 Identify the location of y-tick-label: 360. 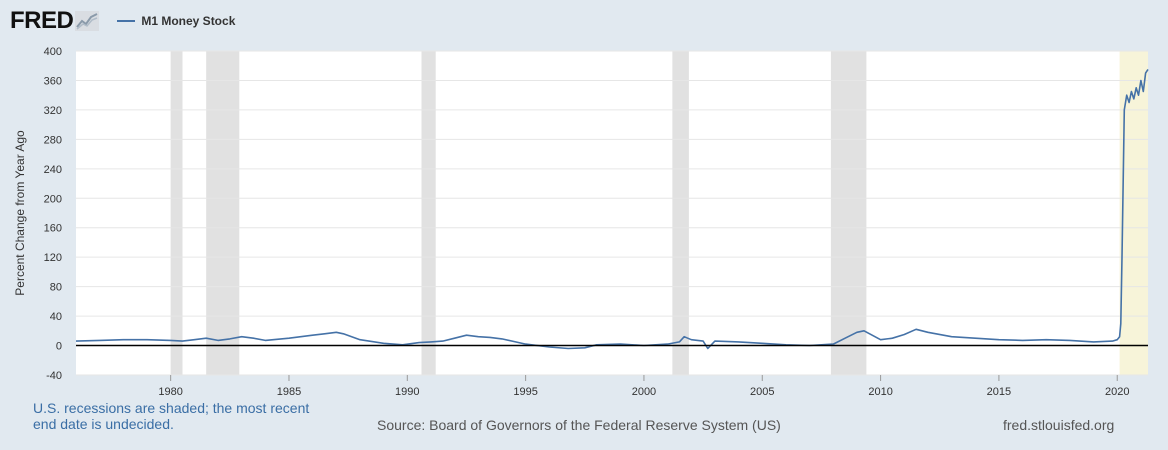
(53, 81).